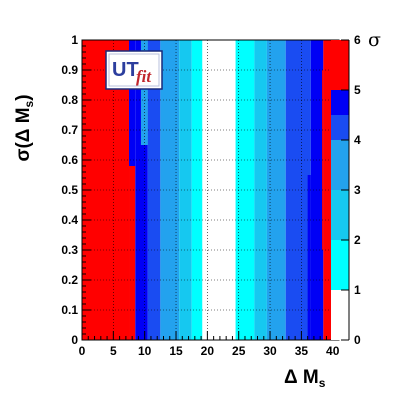 Image resolution: width=415 pixels, height=401 pixels. What do you see at coordinates (69, 100) in the screenshot?
I see `y-tick-label-8: 0.8` at bounding box center [69, 100].